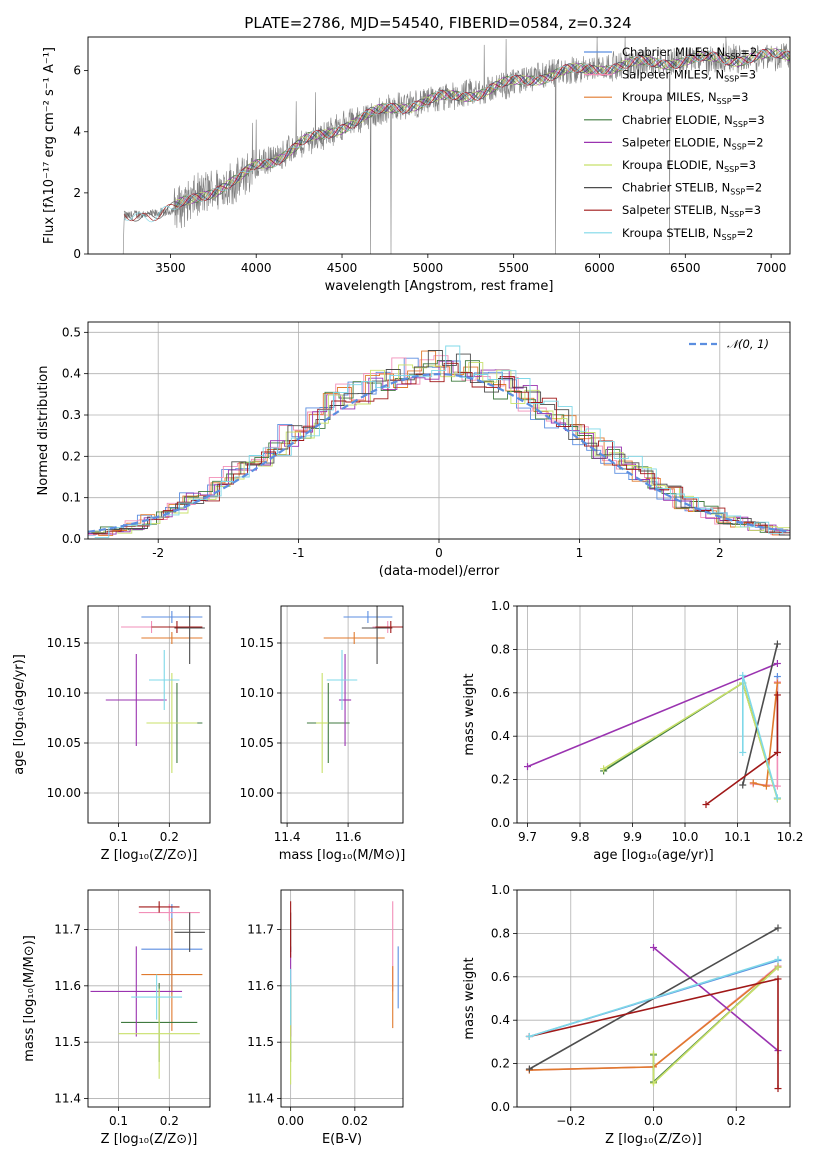 This screenshot has height=1170, width=819. I want to click on model-spectrum-kroupa_stelib, so click(456, 136).